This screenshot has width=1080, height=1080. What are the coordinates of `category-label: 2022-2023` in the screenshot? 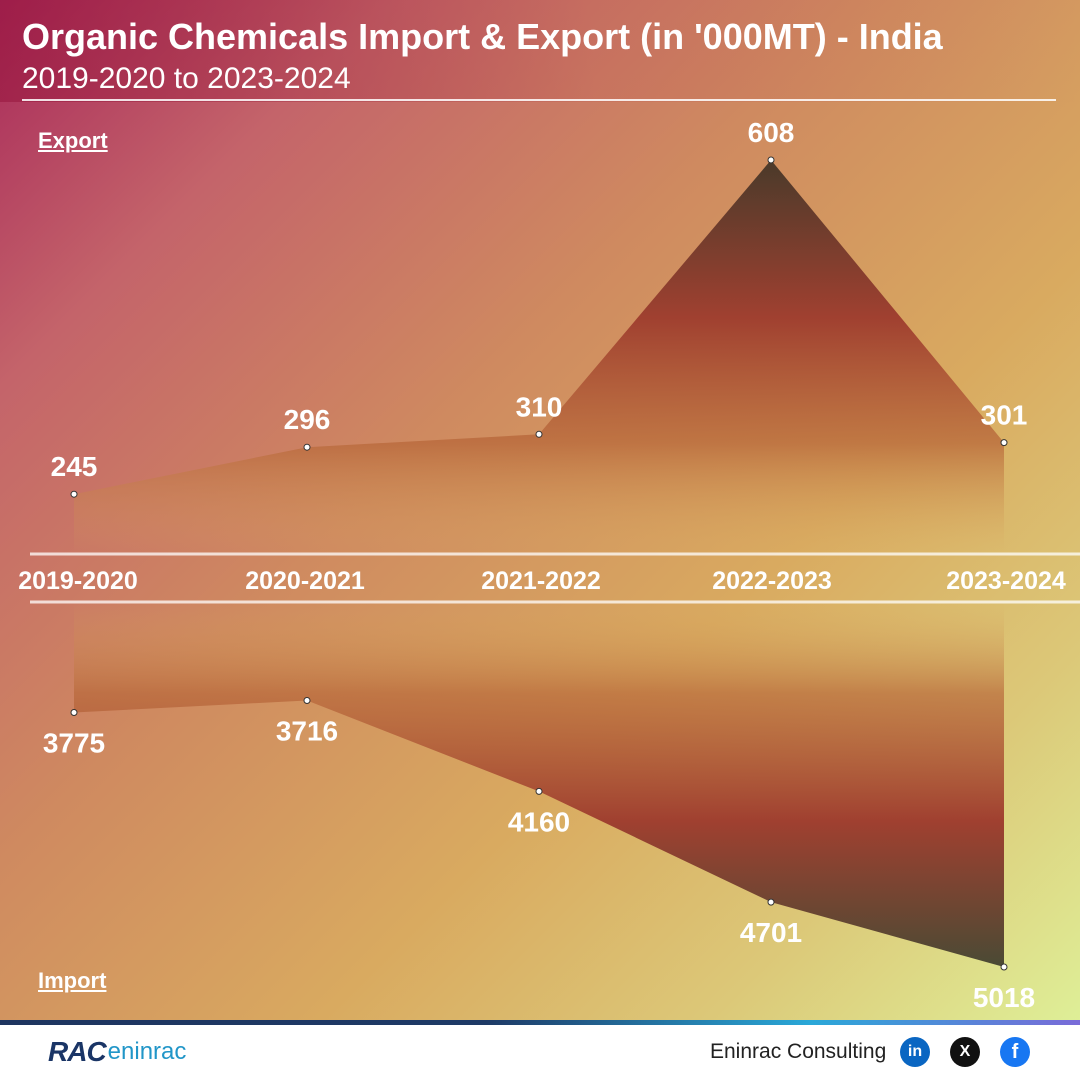 It's located at (772, 581).